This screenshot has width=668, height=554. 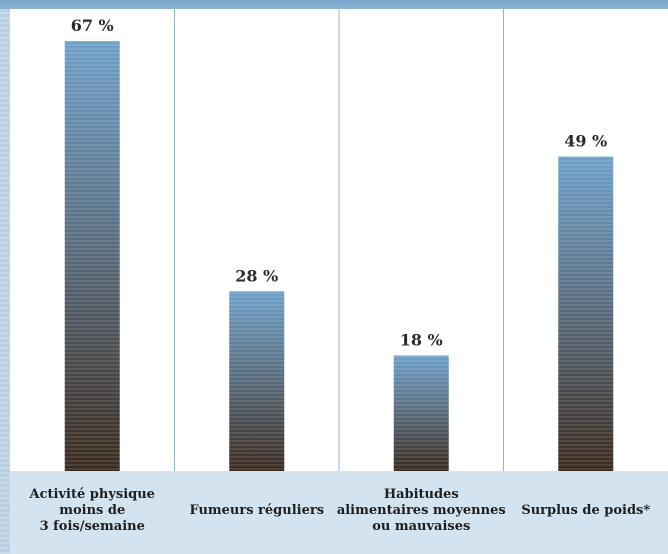 I want to click on category-label: Surplus de poids*, so click(x=585, y=510).